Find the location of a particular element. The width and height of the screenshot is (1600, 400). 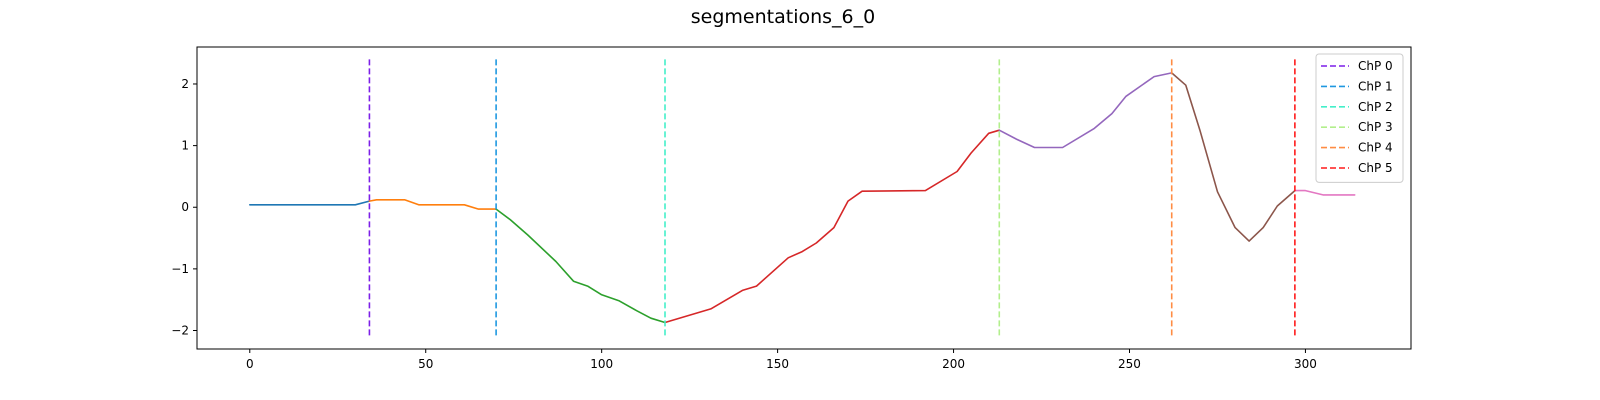

y-tick-label-4: 2 is located at coordinates (185, 84).